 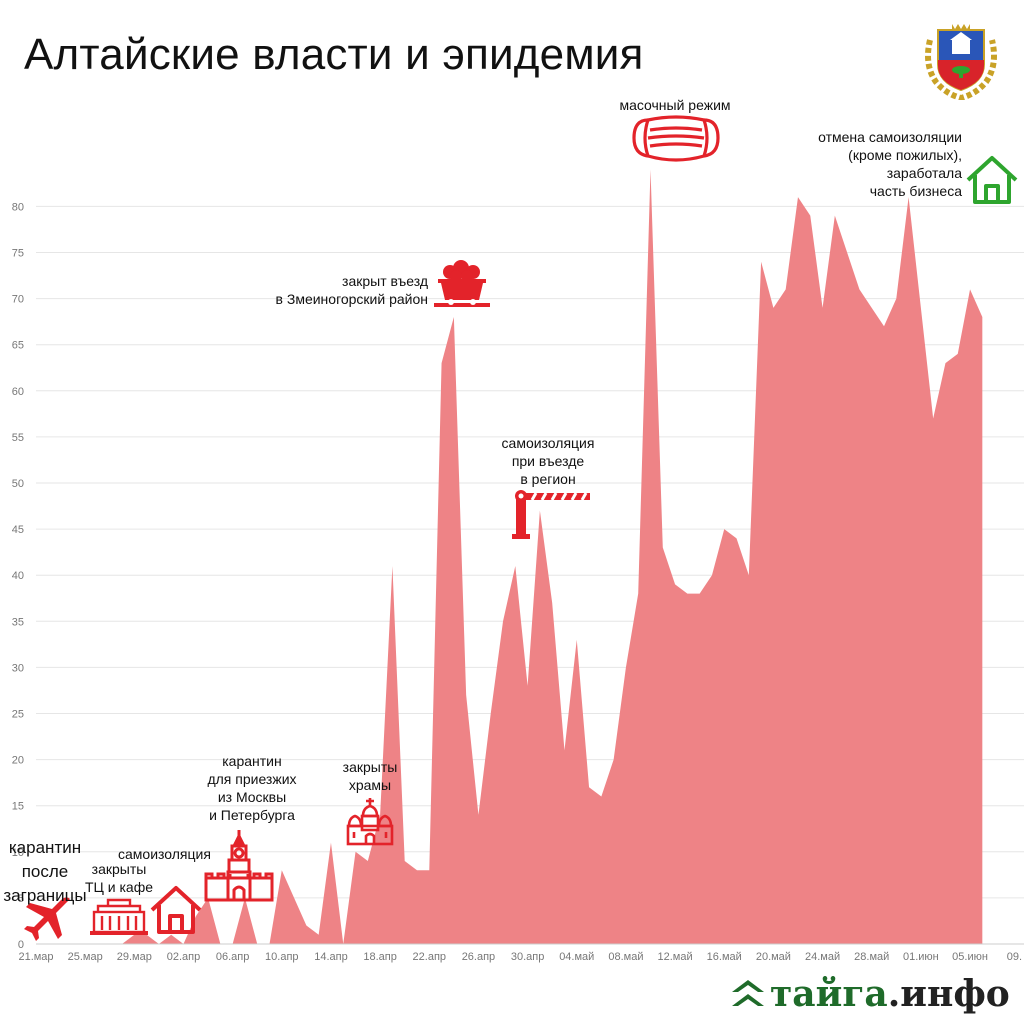 I want to click on y-tick-label: 75, so click(x=18, y=254).